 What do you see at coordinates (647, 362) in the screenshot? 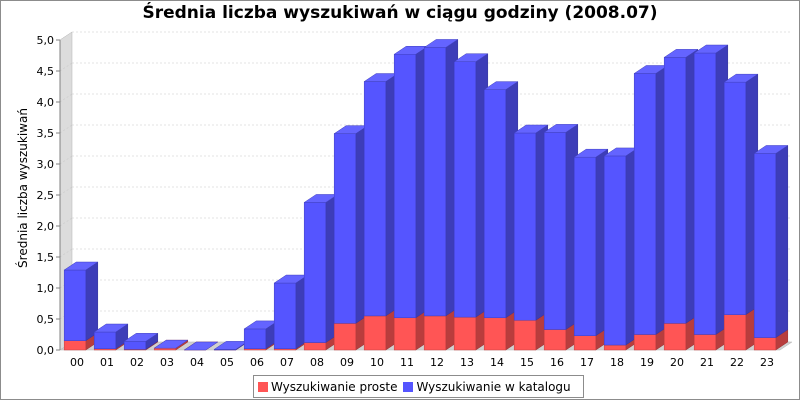
I see `x-tick-label: 19` at bounding box center [647, 362].